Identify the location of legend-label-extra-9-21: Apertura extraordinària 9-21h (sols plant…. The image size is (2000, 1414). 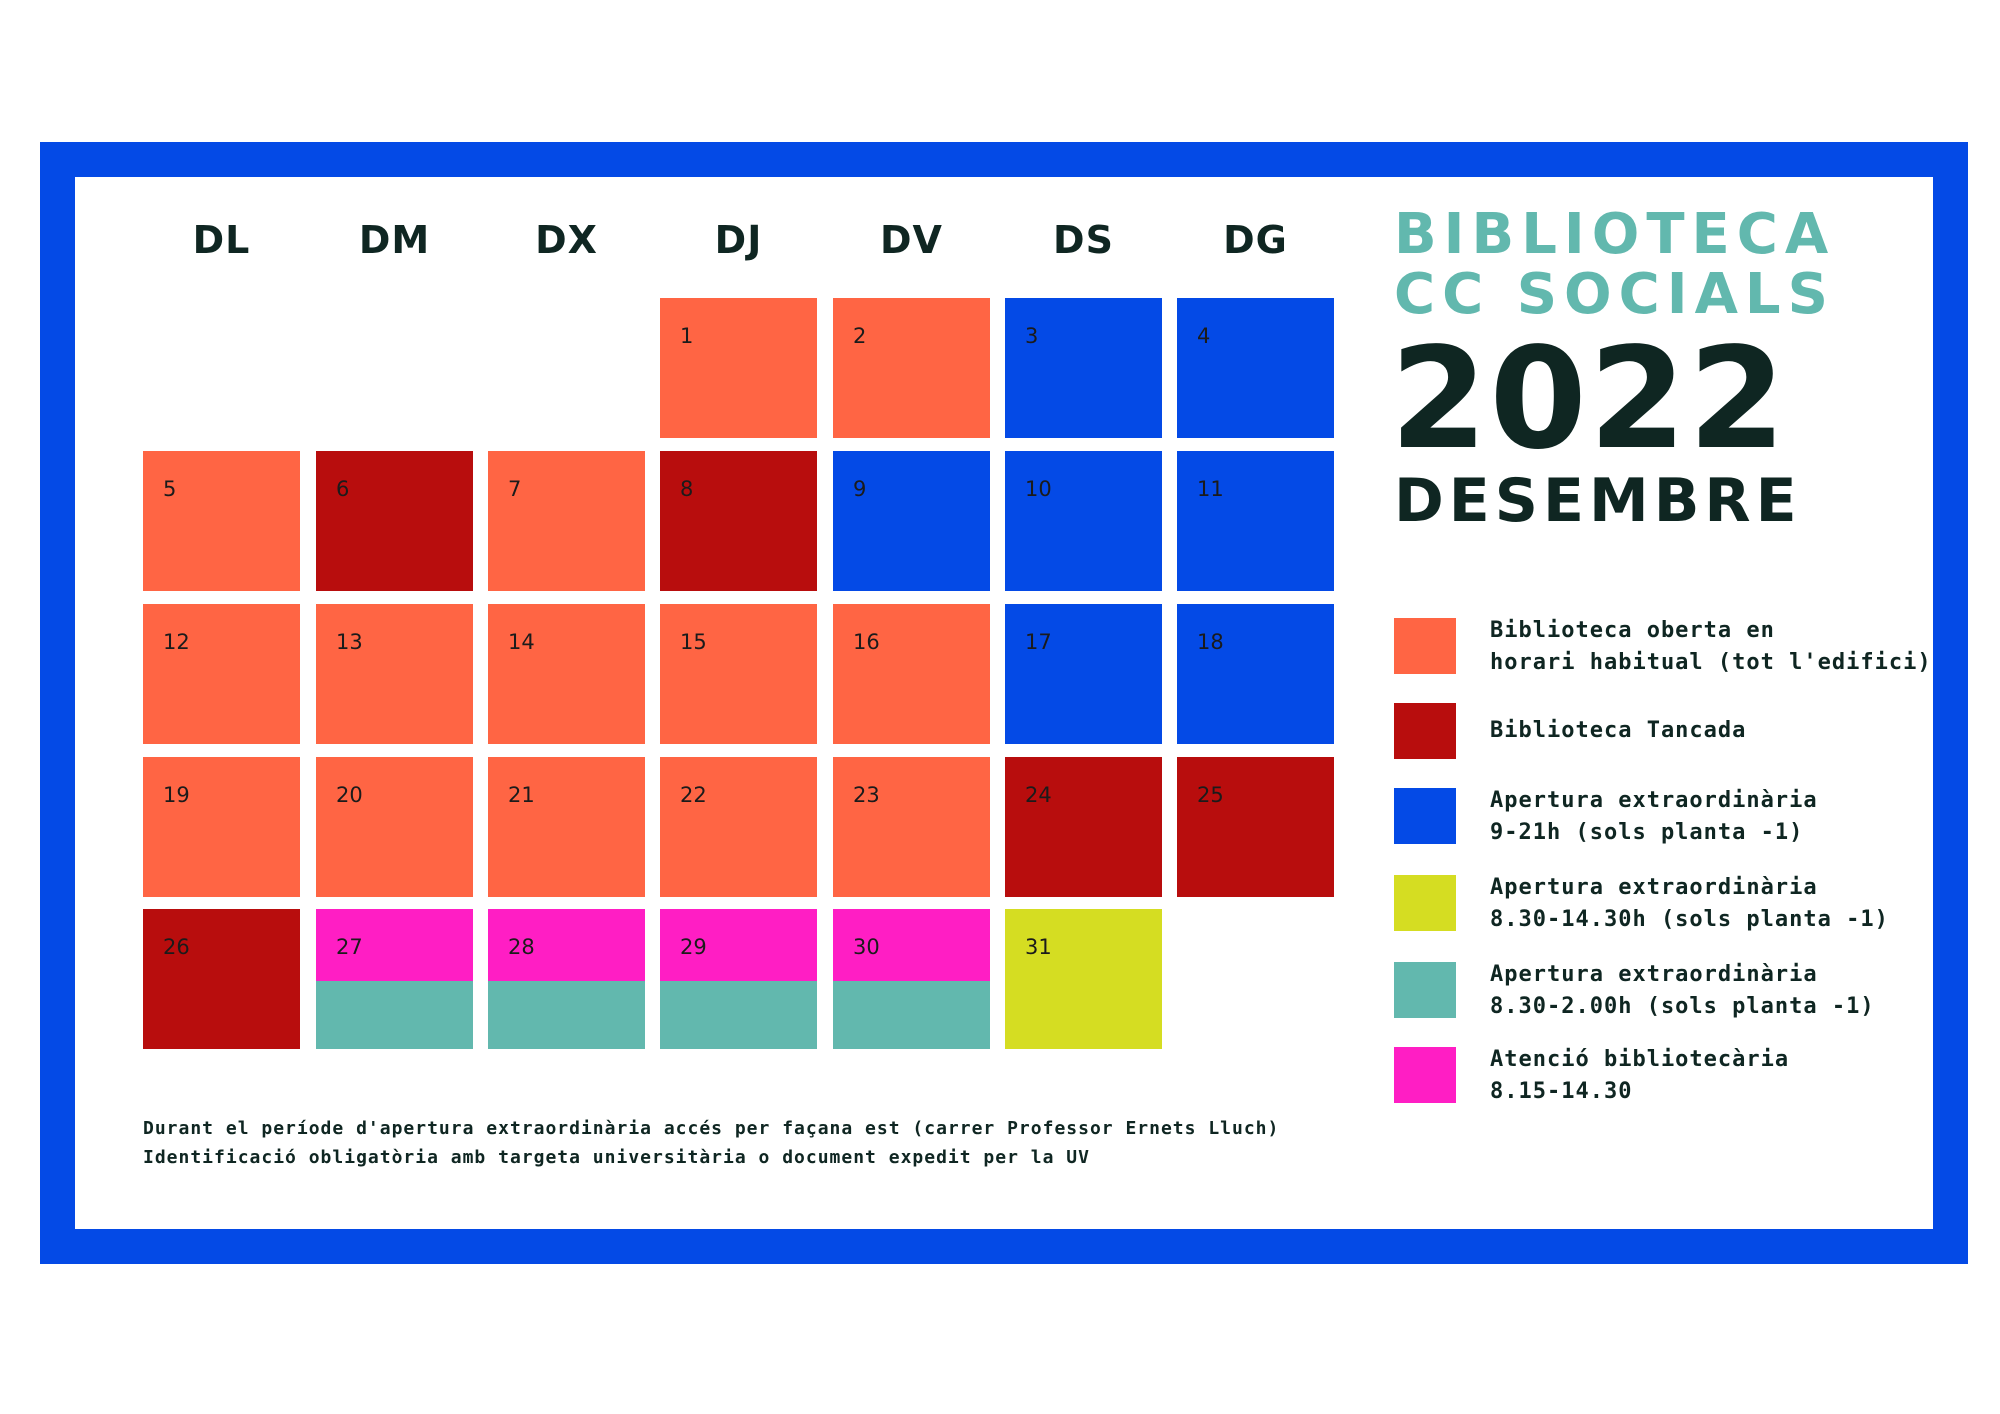
(1654, 817).